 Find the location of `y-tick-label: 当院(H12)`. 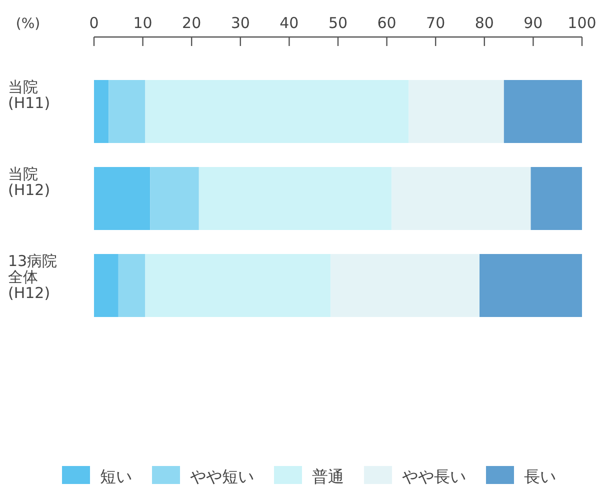

y-tick-label: 当院(H12) is located at coordinates (29, 182).